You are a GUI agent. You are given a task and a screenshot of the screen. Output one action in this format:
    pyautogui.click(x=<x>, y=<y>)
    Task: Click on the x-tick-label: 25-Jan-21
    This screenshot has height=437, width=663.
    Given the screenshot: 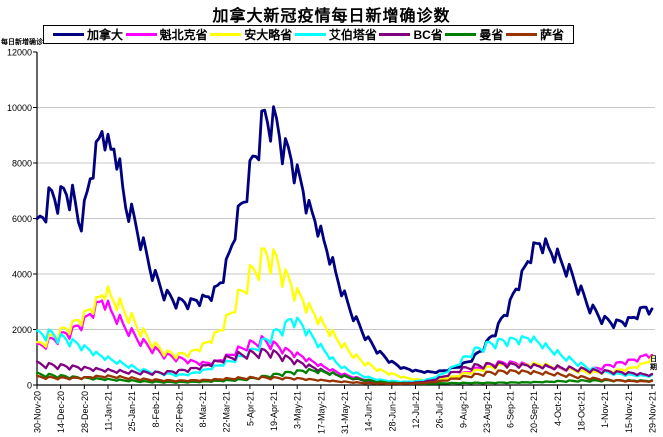 What is the action you would take?
    pyautogui.click(x=132, y=411)
    